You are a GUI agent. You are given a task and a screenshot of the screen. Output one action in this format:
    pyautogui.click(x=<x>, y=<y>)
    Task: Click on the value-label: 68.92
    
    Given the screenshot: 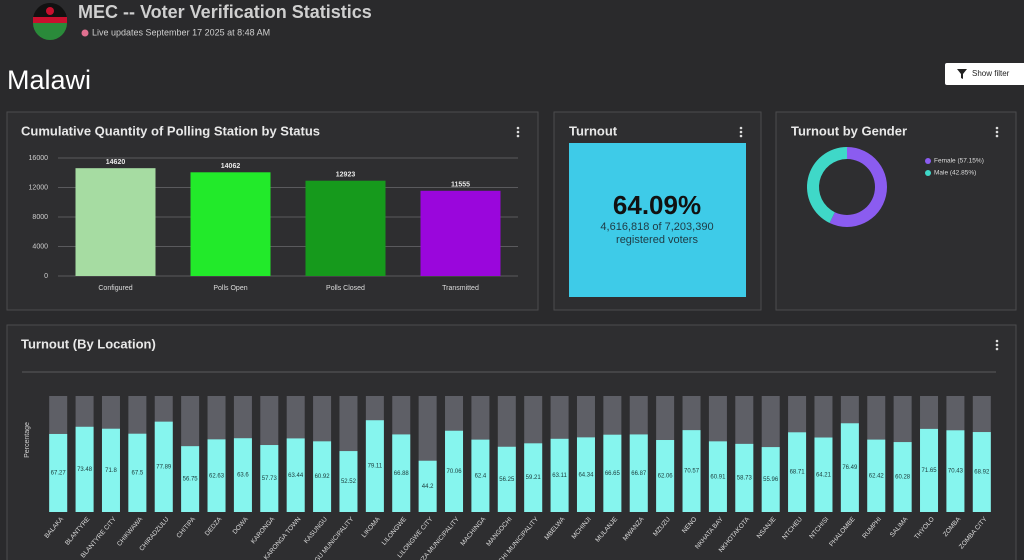 What is the action you would take?
    pyautogui.click(x=982, y=473)
    